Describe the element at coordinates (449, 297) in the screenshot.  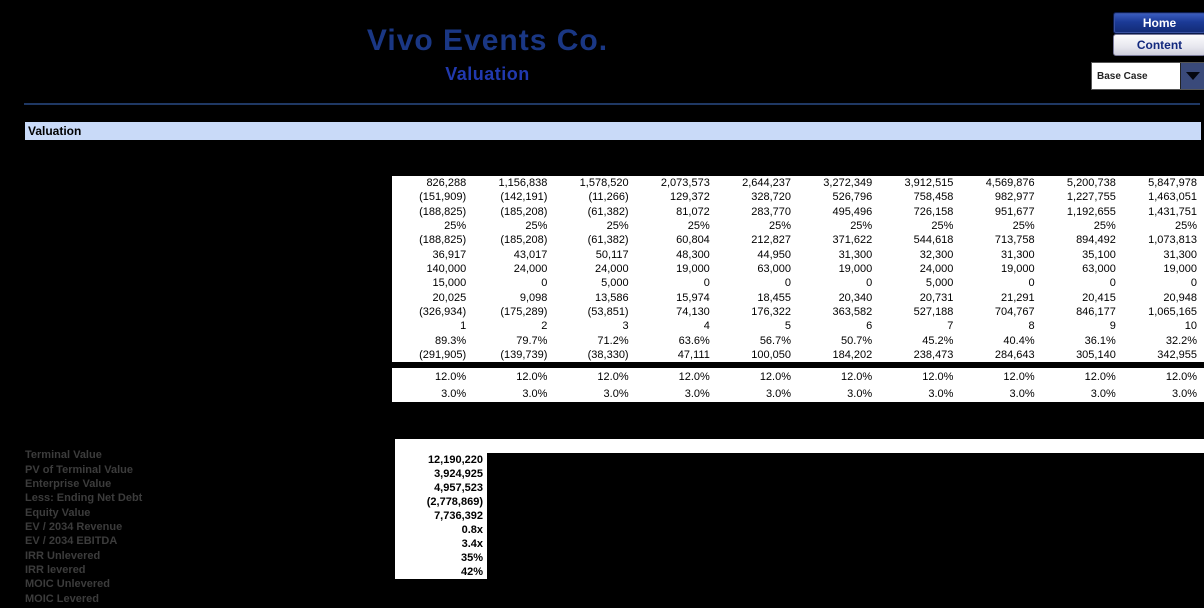
I see `table-cell: 20,025` at that location.